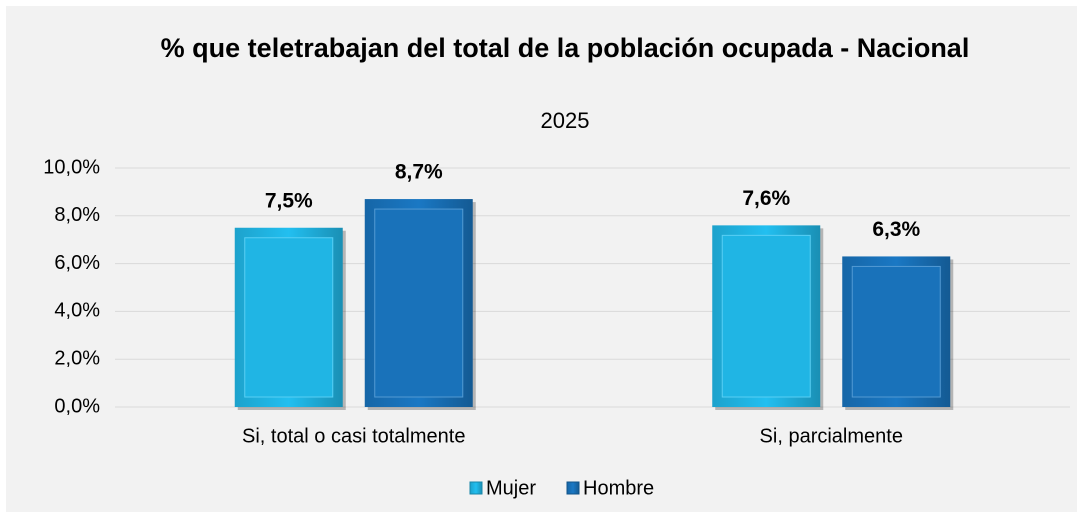 The image size is (1083, 518). What do you see at coordinates (77, 263) in the screenshot?
I see `y-tick-label: 6,0%` at bounding box center [77, 263].